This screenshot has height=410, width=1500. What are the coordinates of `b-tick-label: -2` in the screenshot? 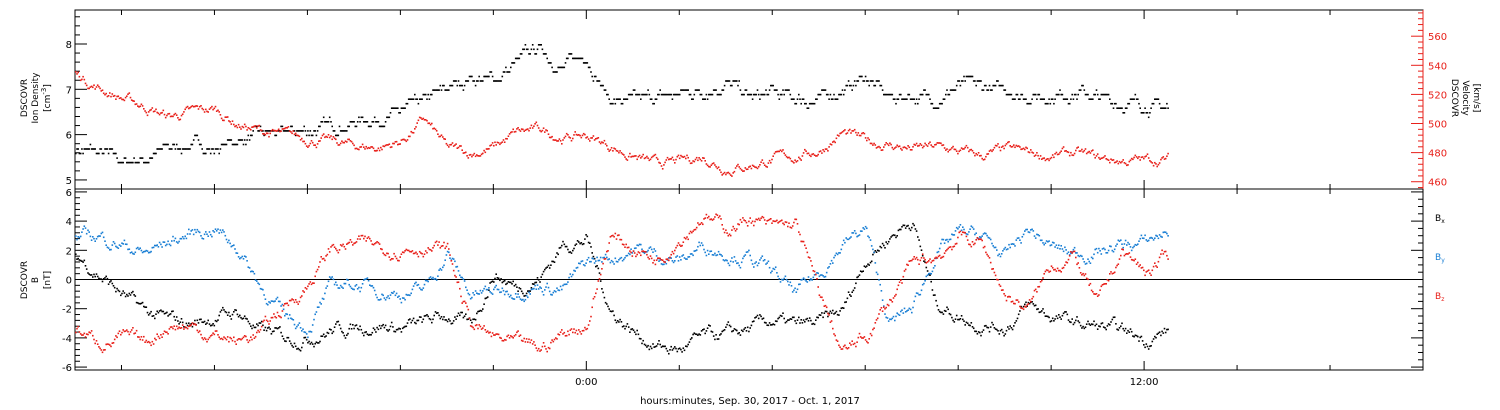 It's located at (67, 310).